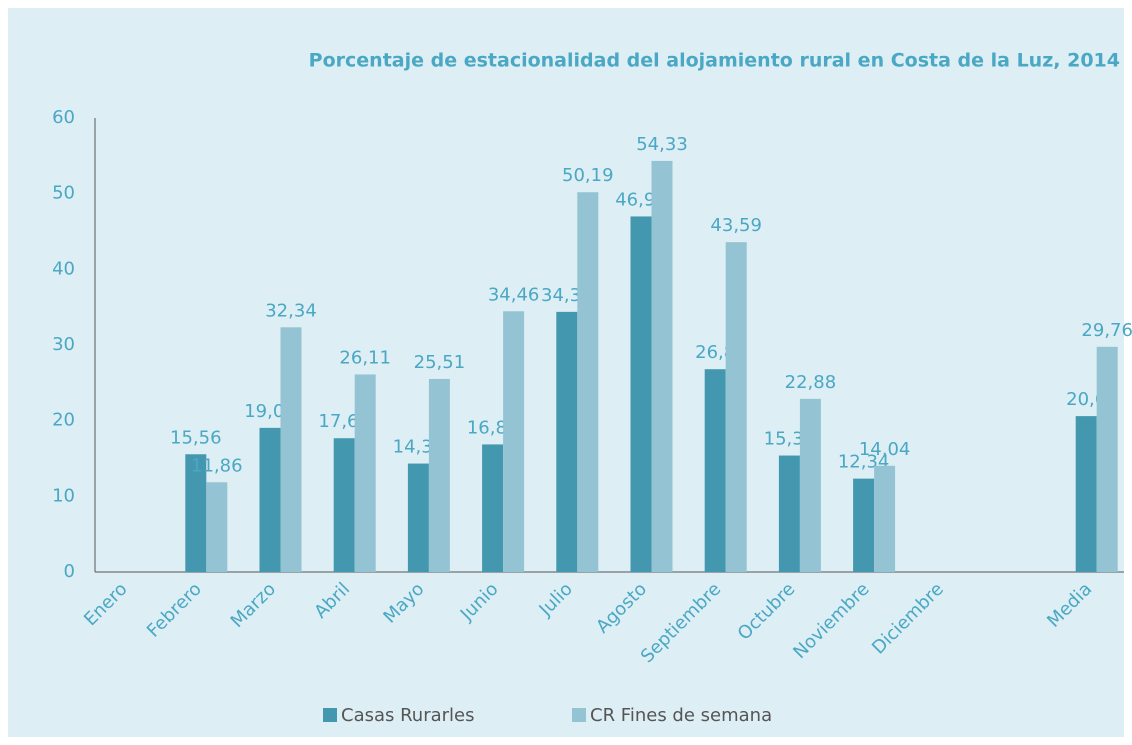 The height and width of the screenshot is (745, 1132). Describe the element at coordinates (1086, 399) in the screenshot. I see `data-label: 20,6` at that location.